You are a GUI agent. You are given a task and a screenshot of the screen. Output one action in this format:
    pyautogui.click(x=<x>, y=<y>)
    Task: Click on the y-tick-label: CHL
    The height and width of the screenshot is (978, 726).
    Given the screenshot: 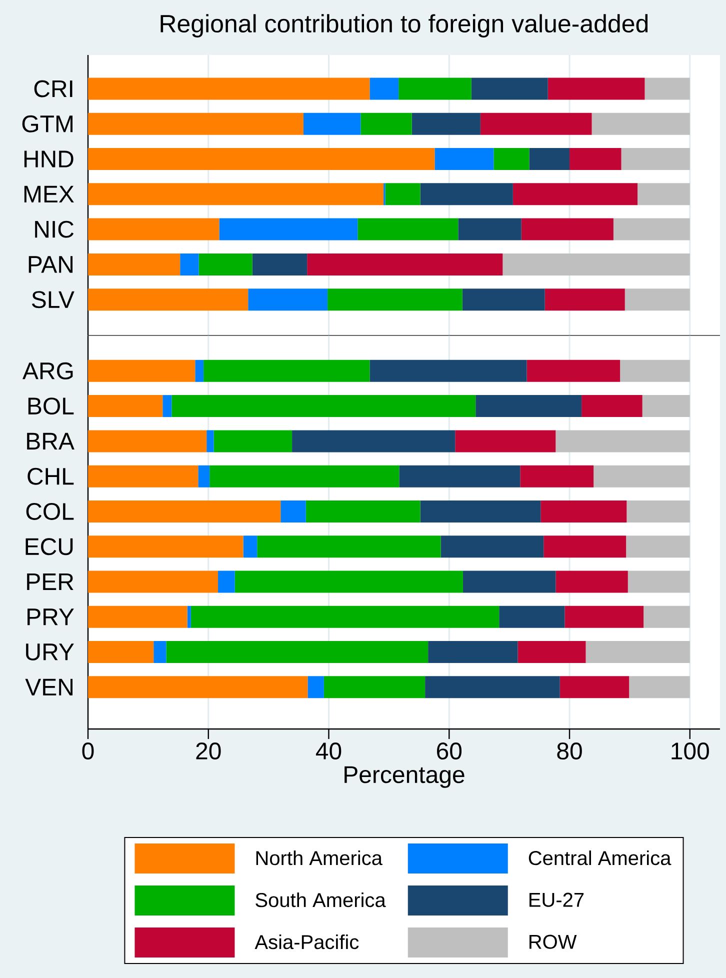 What is the action you would take?
    pyautogui.click(x=51, y=476)
    